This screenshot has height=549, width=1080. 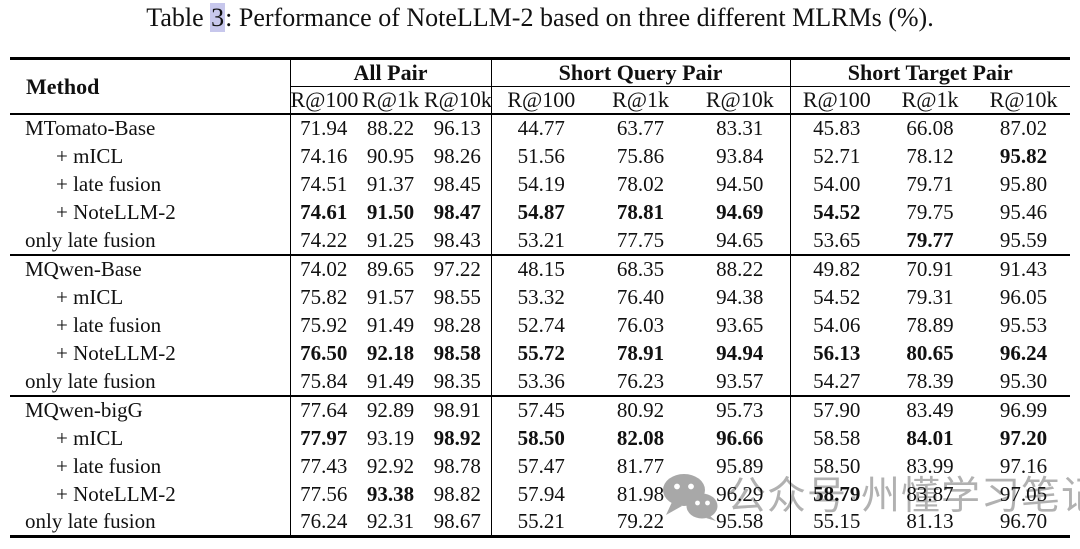 What do you see at coordinates (323, 381) in the screenshot?
I see `metric-cell: 75.84` at bounding box center [323, 381].